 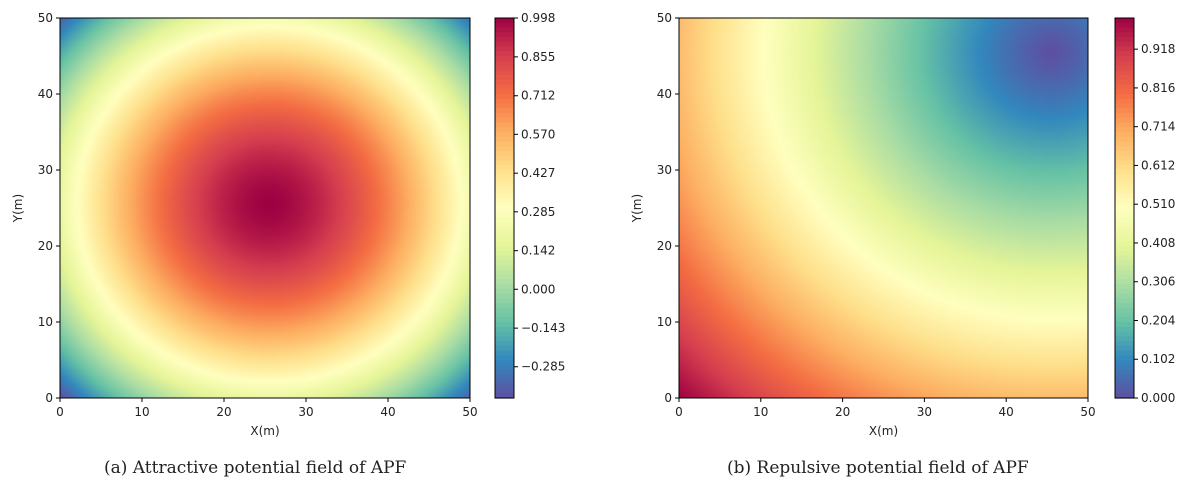 What do you see at coordinates (18, 208) in the screenshot?
I see `y-axis-label: Y(m)` at bounding box center [18, 208].